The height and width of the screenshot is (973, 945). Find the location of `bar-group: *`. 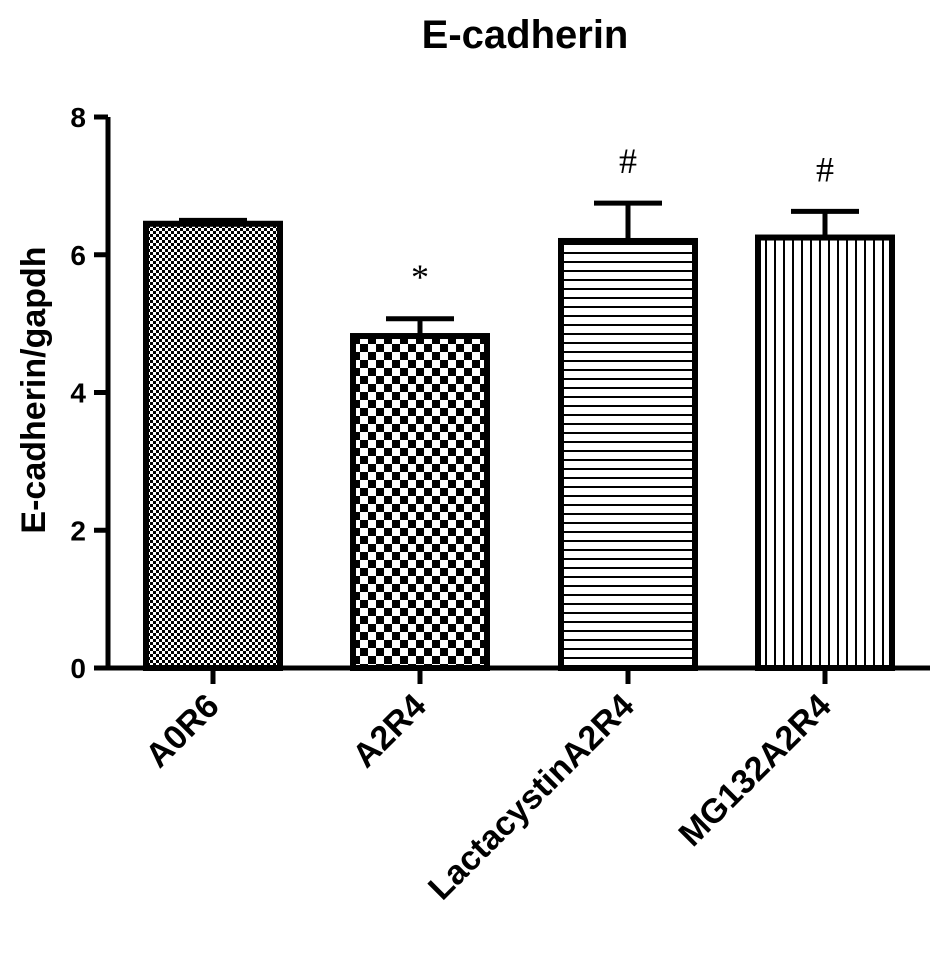

bar-group: * is located at coordinates (420, 470).